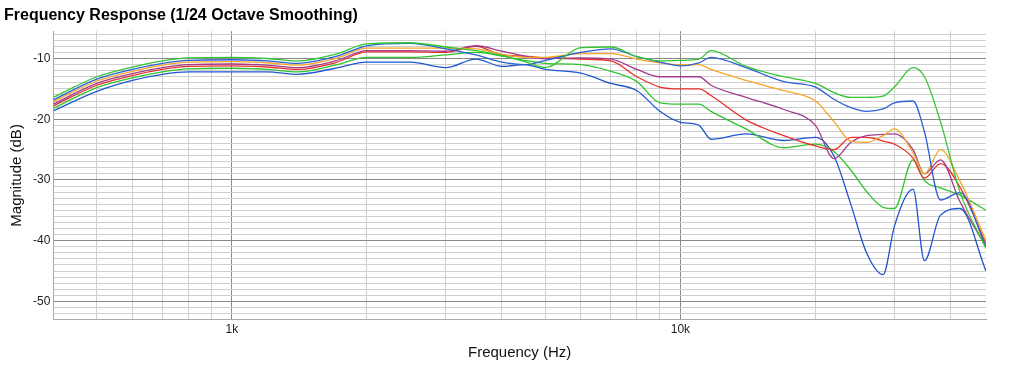 The image size is (1024, 368). Describe the element at coordinates (42, 118) in the screenshot. I see `y-tick-label: -20` at that location.